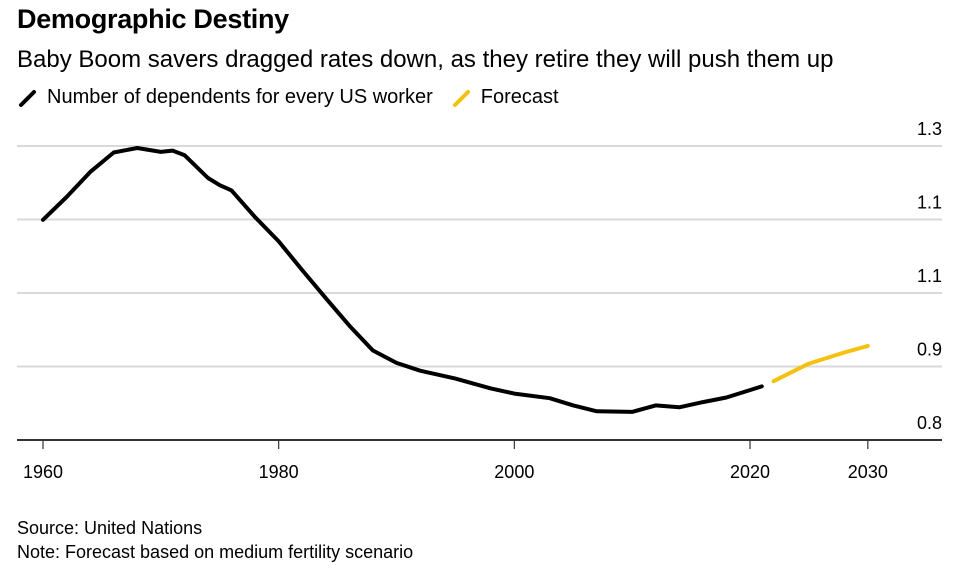 The image size is (961, 571). What do you see at coordinates (461, 98) in the screenshot?
I see `legend-swatch-yellow-icon` at bounding box center [461, 98].